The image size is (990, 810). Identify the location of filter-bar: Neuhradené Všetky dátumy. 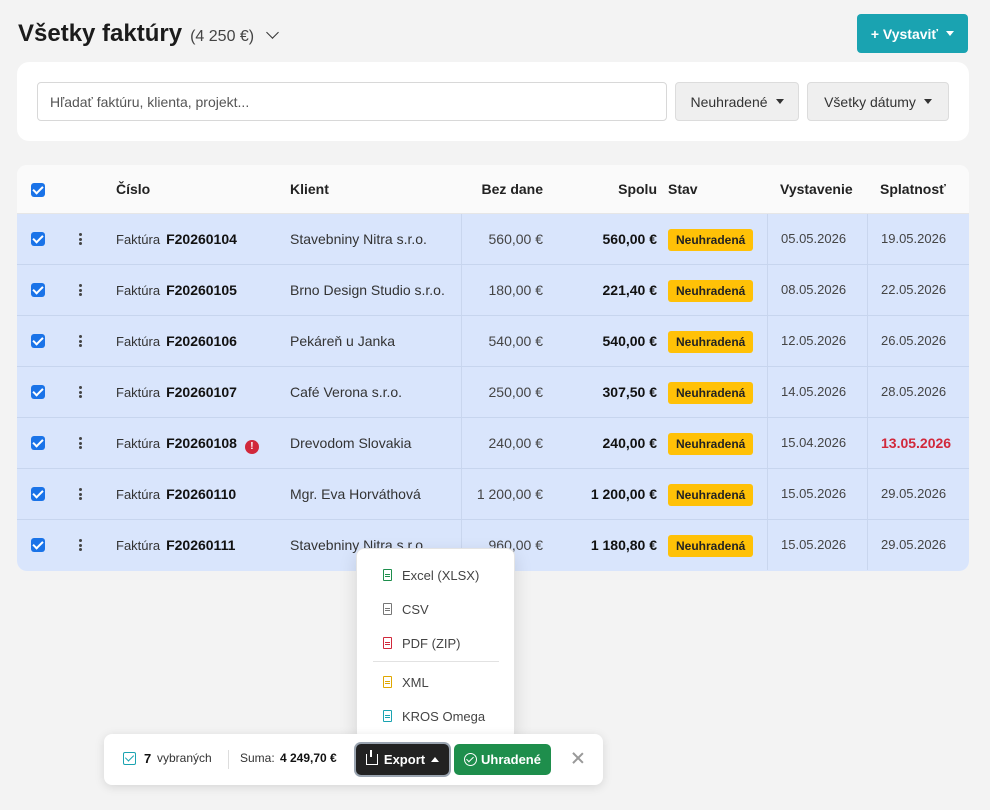
(493, 101).